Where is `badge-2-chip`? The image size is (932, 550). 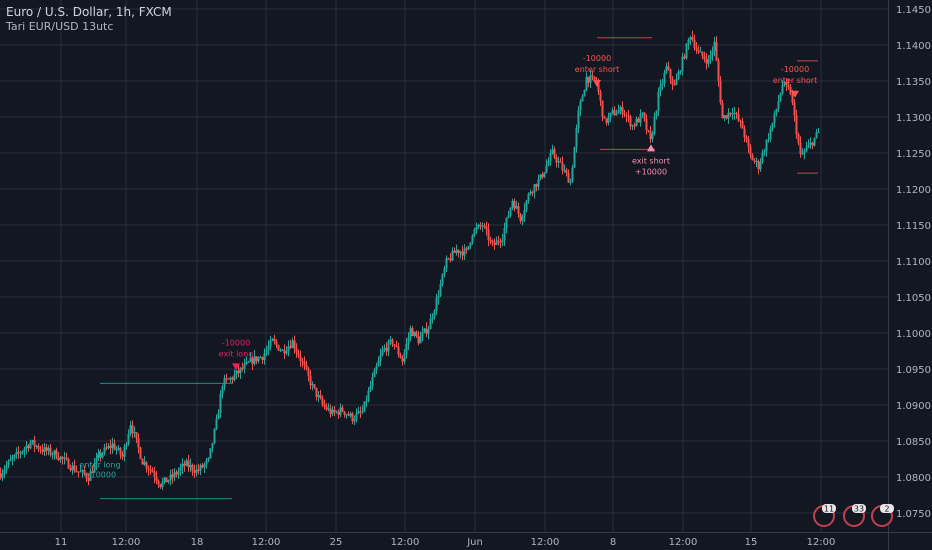 badge-2-chip is located at coordinates (859, 508).